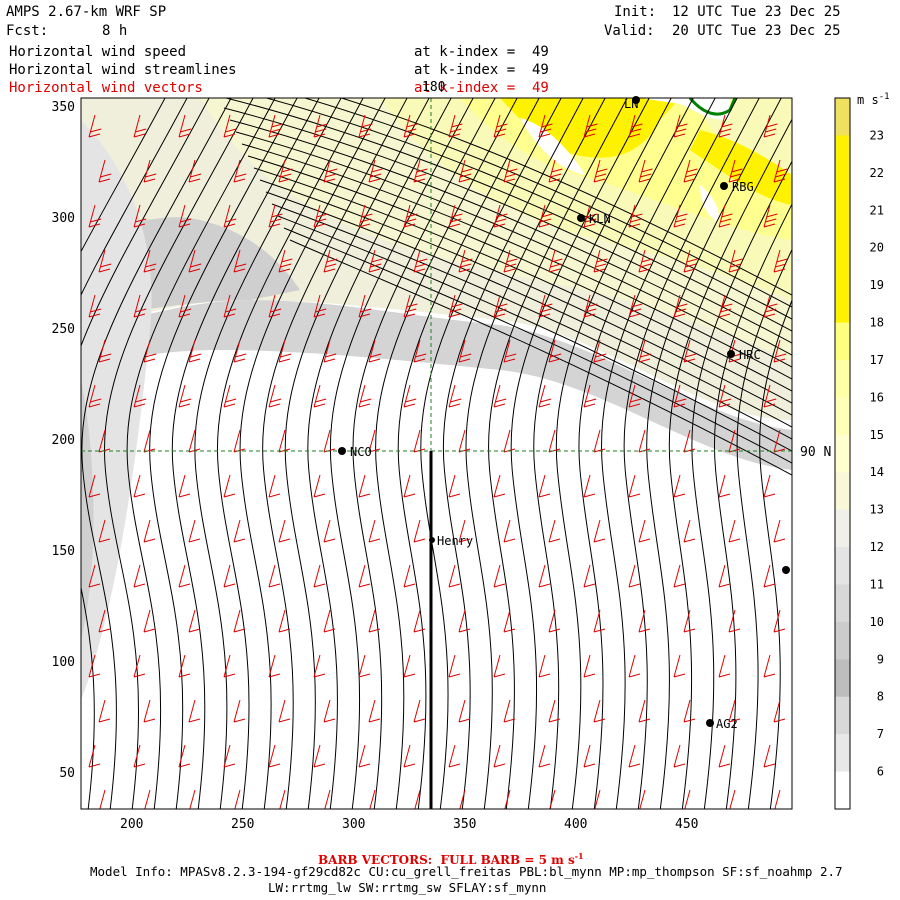 The image size is (900, 900). I want to click on colorbar-level: 11, so click(877, 584).